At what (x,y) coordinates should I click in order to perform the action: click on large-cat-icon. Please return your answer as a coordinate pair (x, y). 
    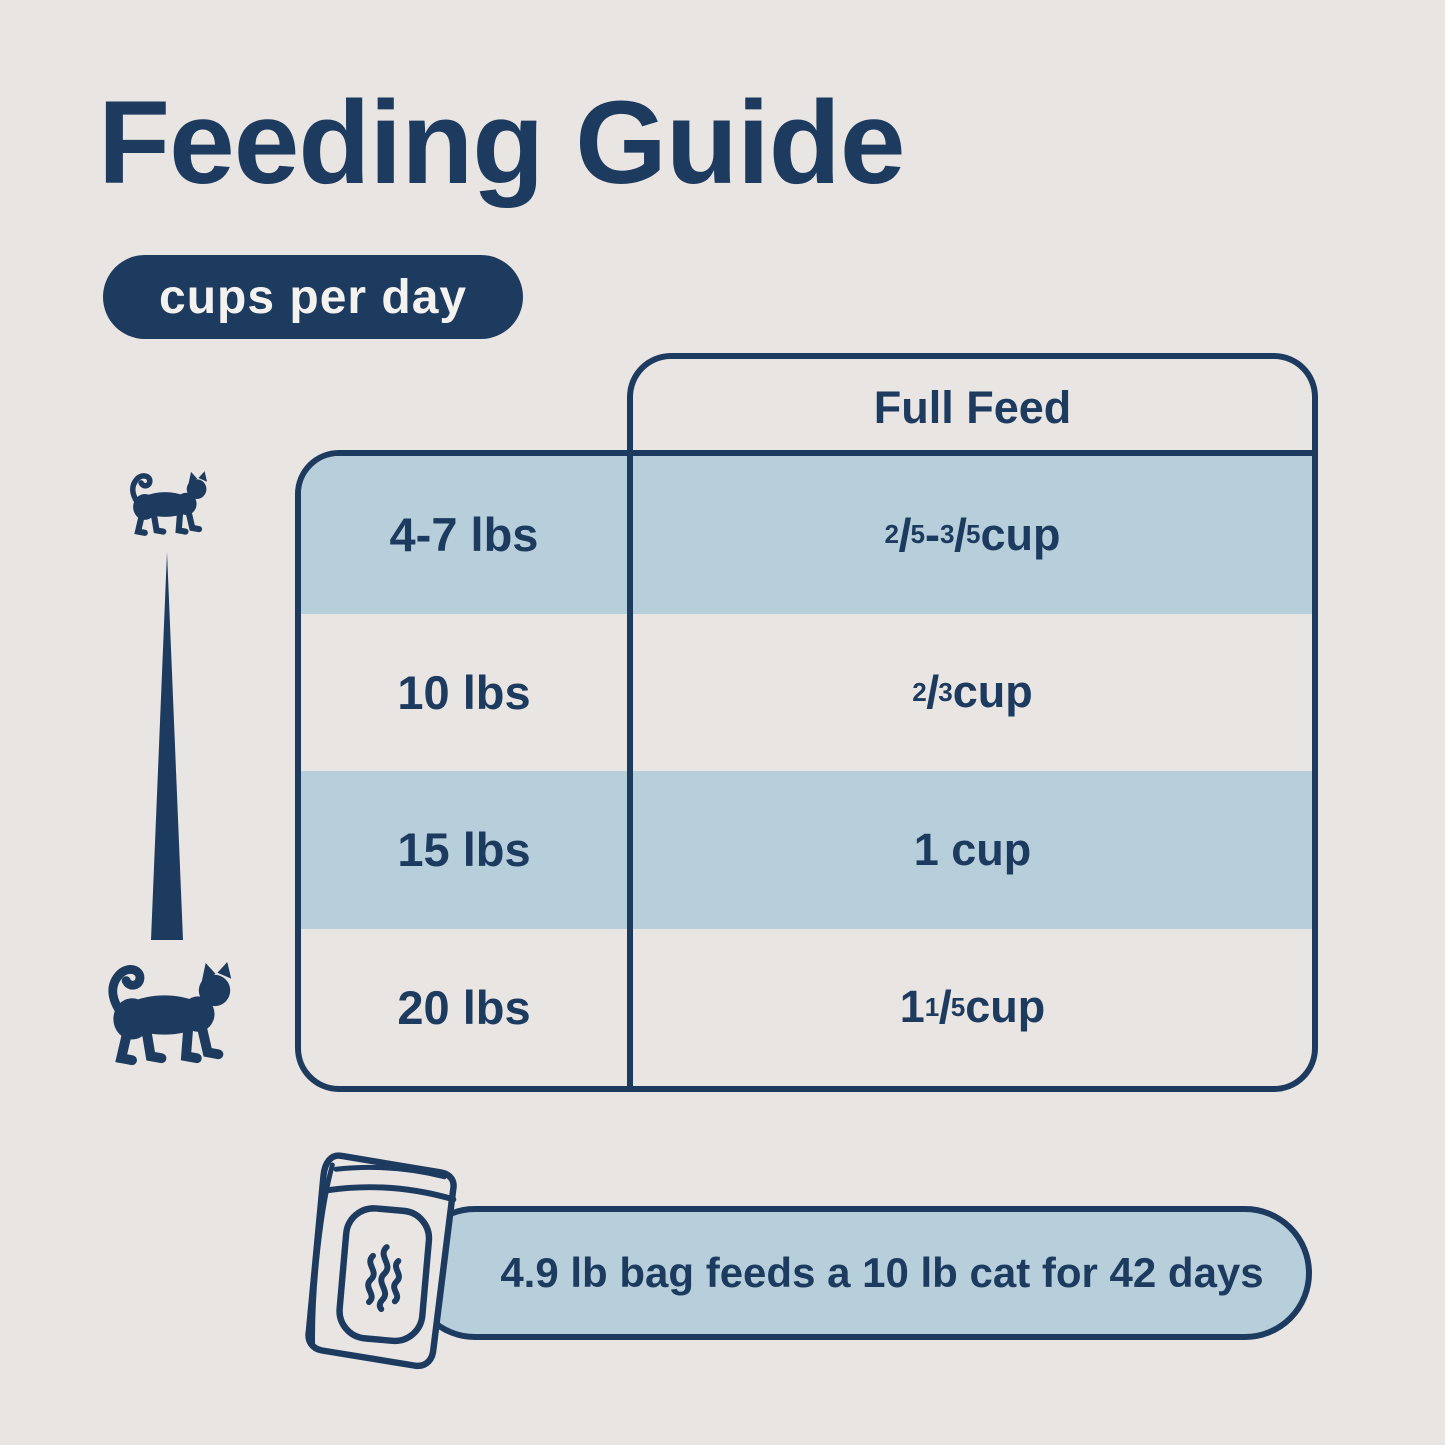
    Looking at the image, I should click on (161, 1015).